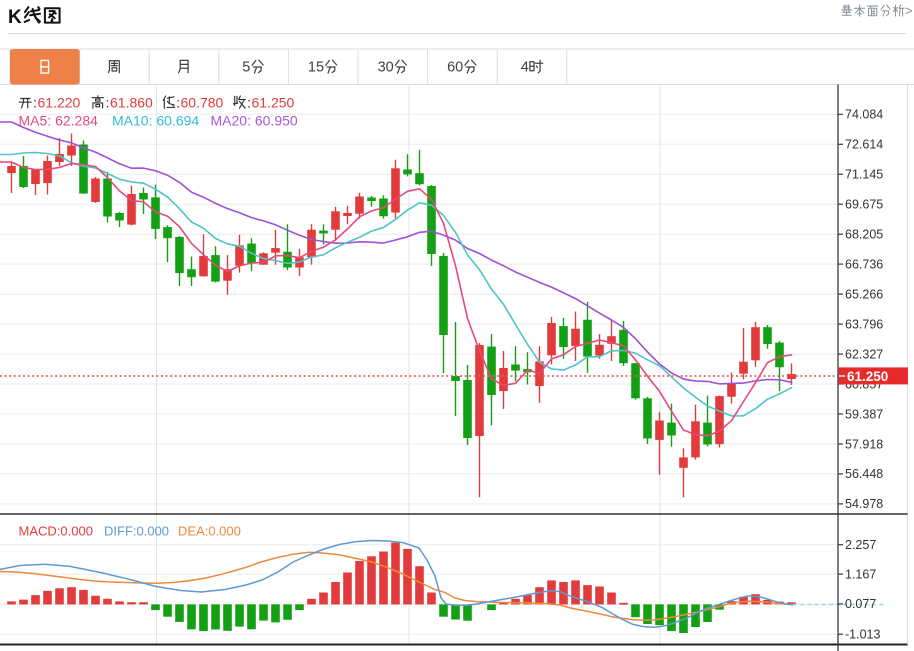 The image size is (914, 651). I want to click on svg-text: 2.257, so click(860, 545).